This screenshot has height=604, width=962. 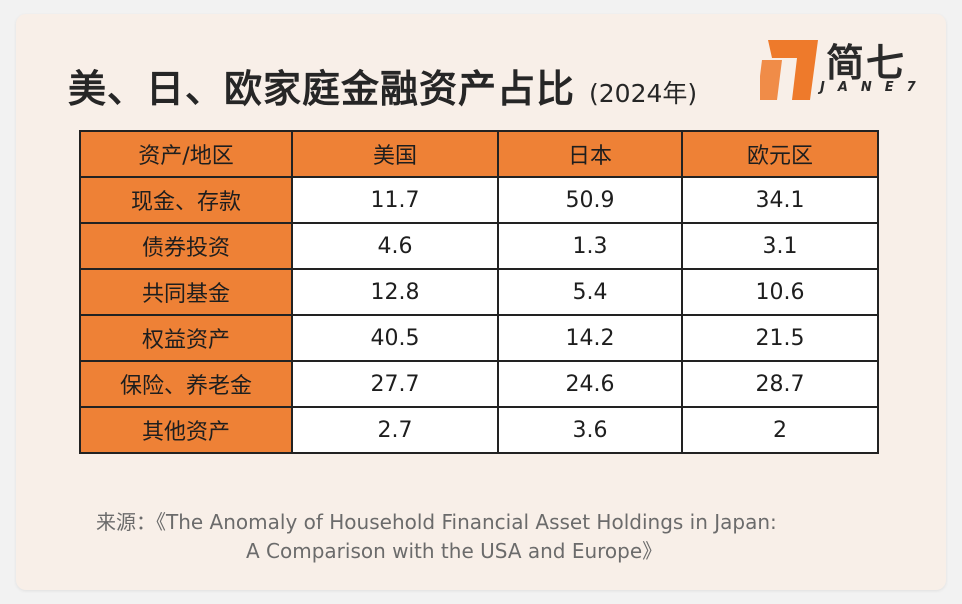 What do you see at coordinates (186, 338) in the screenshot?
I see `row-label: 权益资产` at bounding box center [186, 338].